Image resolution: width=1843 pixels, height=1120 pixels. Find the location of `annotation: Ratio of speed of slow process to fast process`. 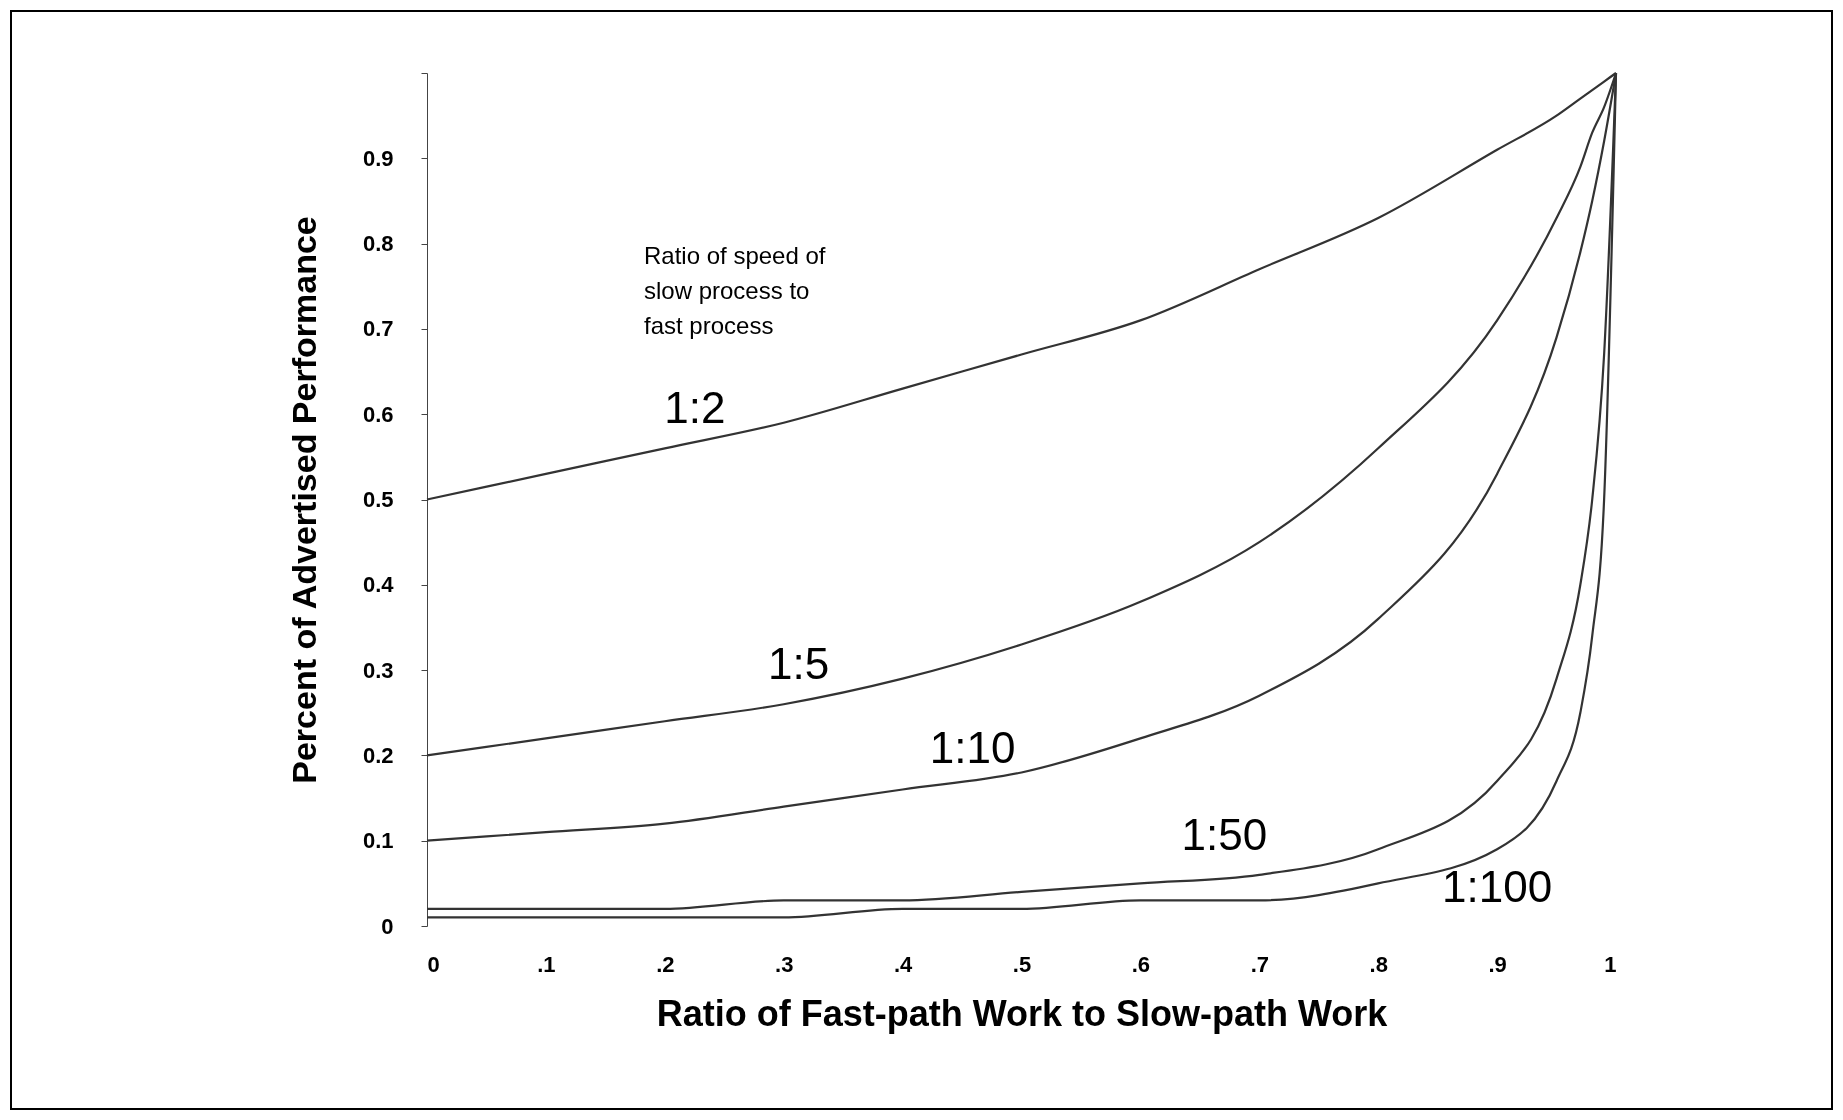

annotation: Ratio of speed of slow process to fast process is located at coordinates (735, 290).